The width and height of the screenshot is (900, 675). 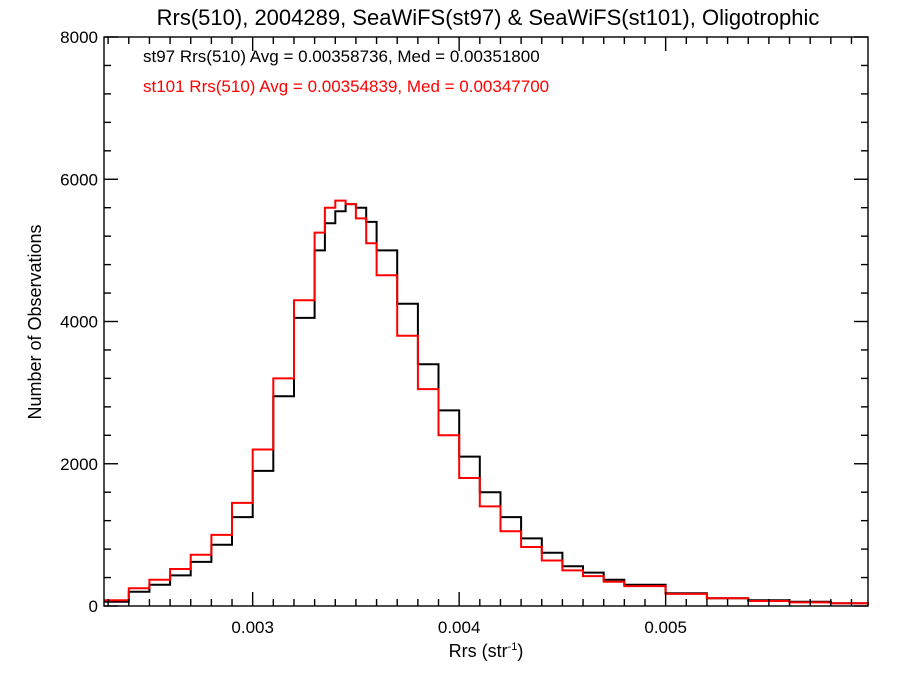 I want to click on y-tick-label: 4000, so click(x=79, y=322).